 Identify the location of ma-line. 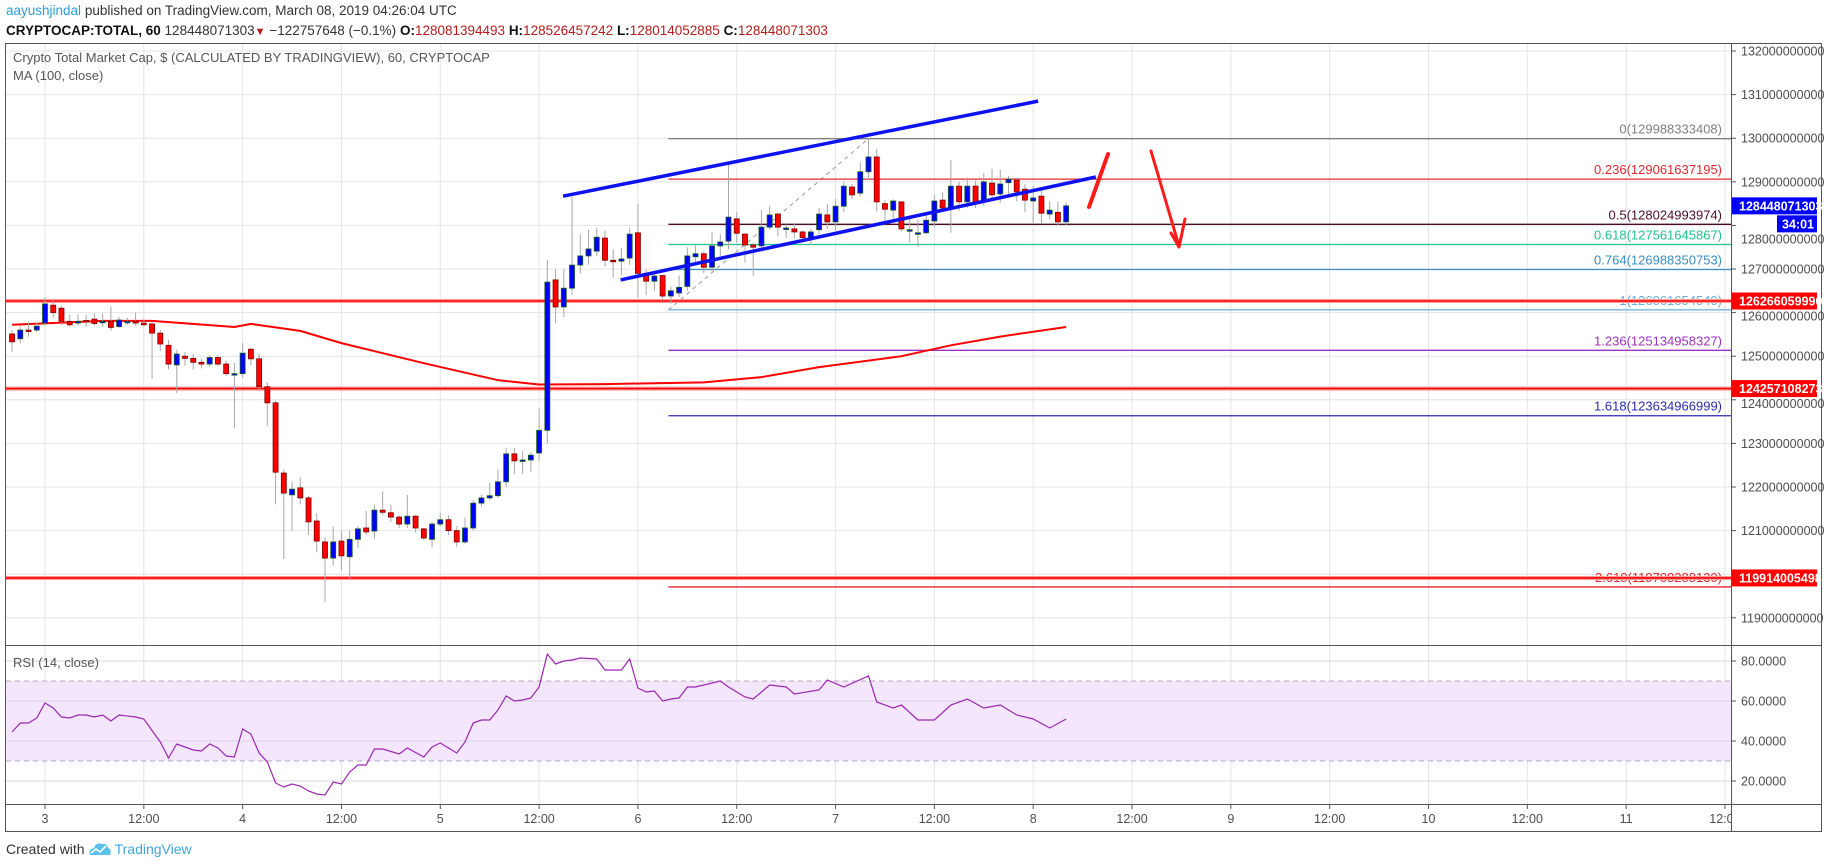
(539, 352).